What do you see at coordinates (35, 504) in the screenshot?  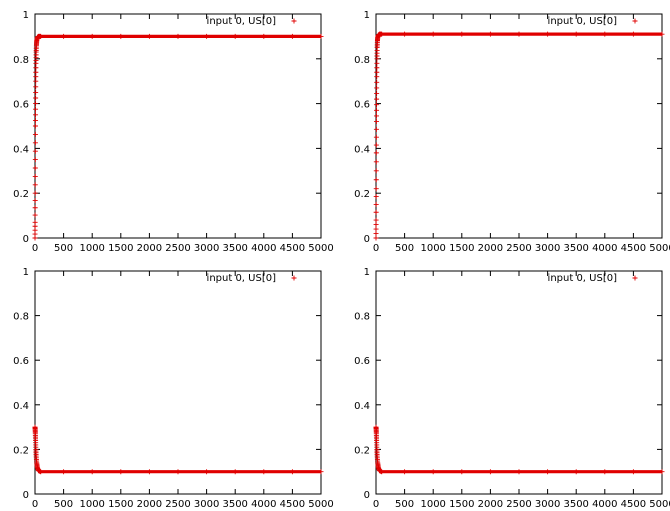 I see `x-tick-label: 0` at bounding box center [35, 504].